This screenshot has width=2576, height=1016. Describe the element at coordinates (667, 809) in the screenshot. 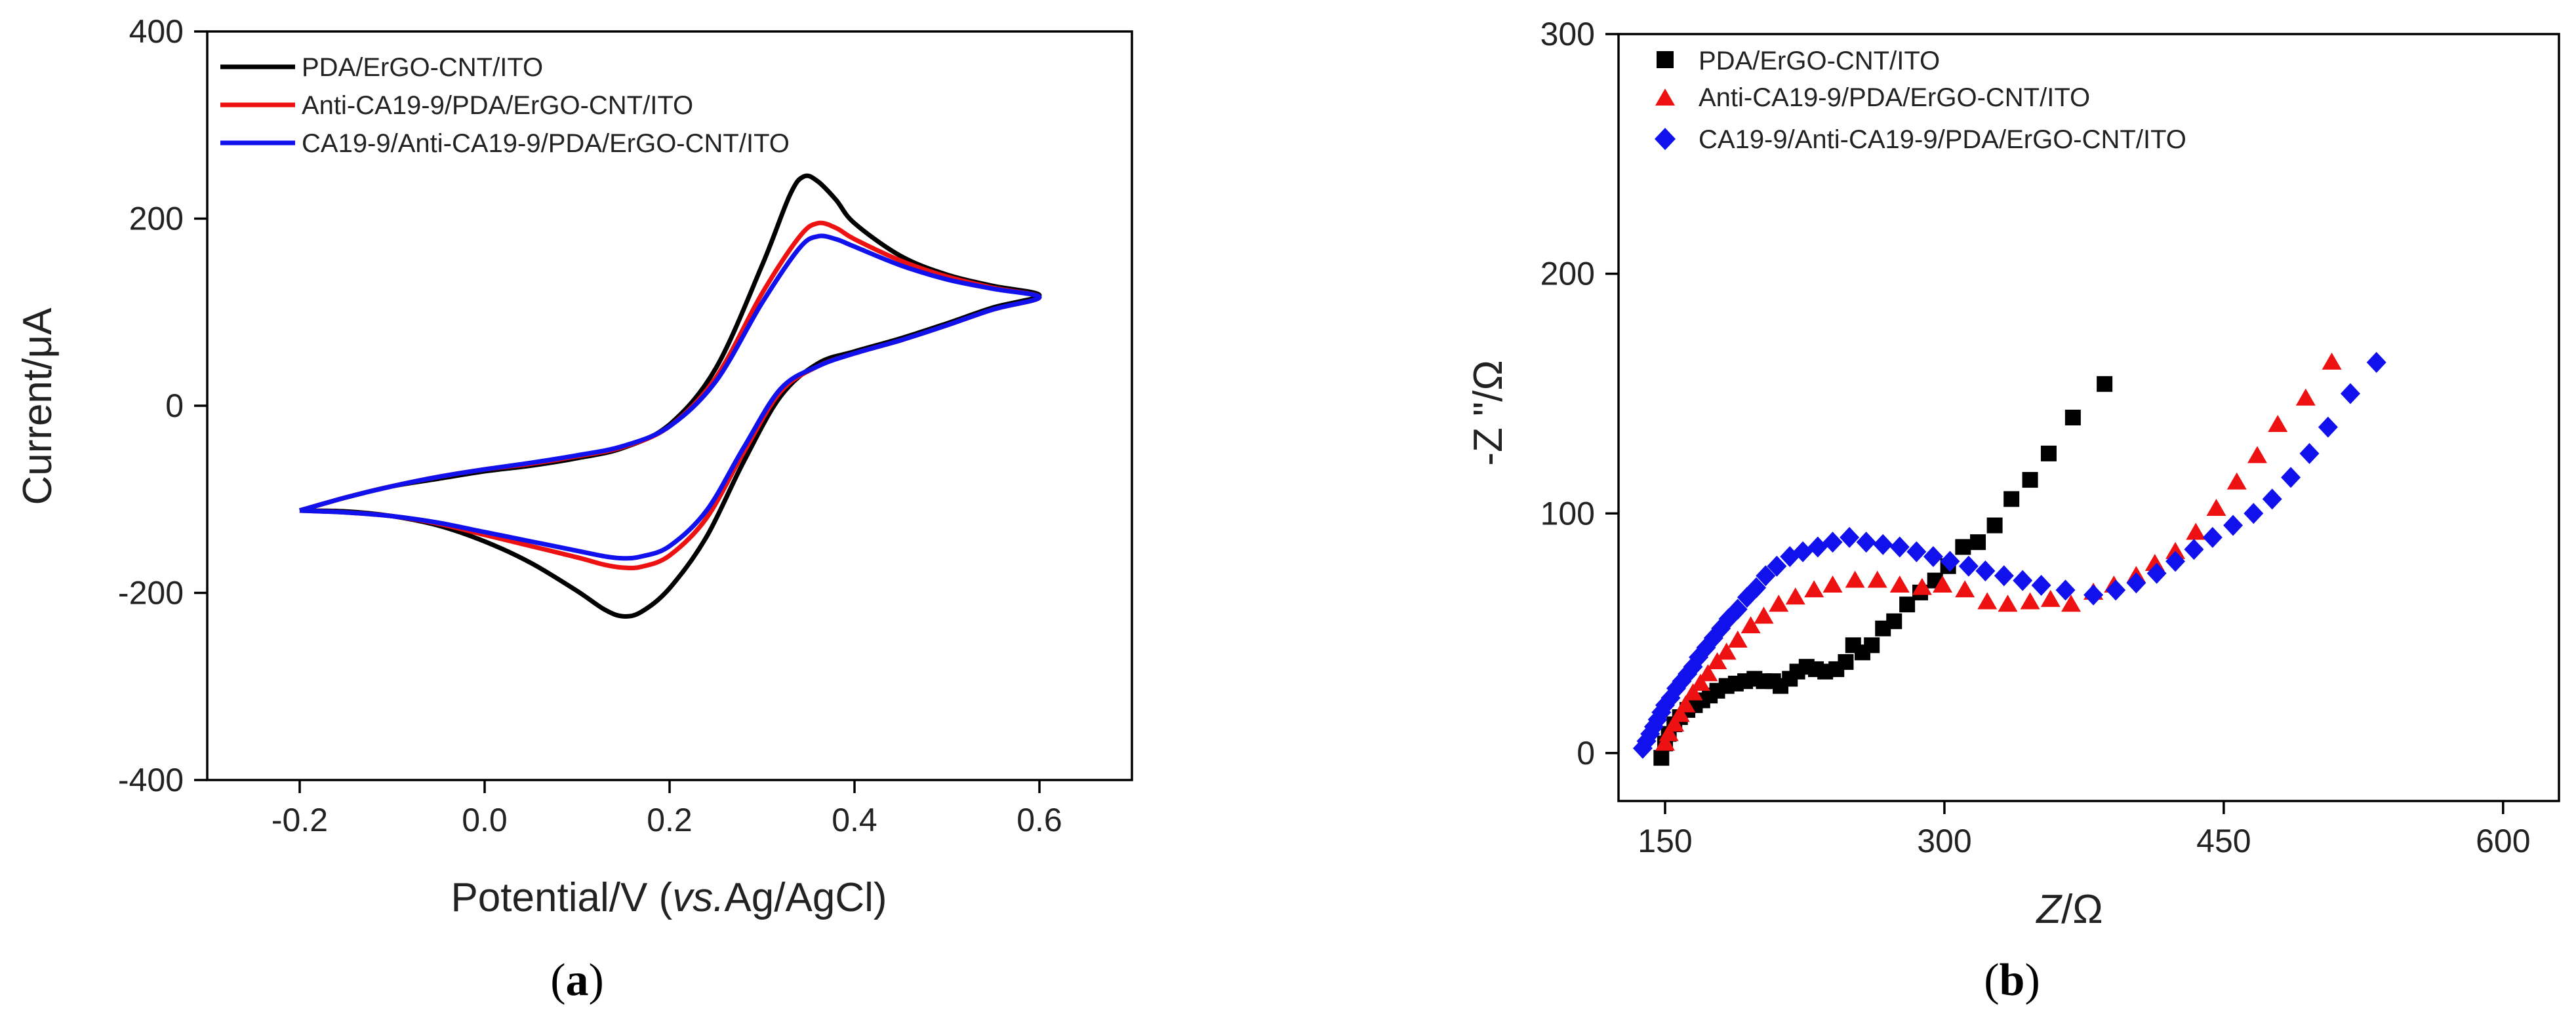

I see `panel-a-x-ticks: -0.2 0.0 0.2 0.4 0.6` at that location.